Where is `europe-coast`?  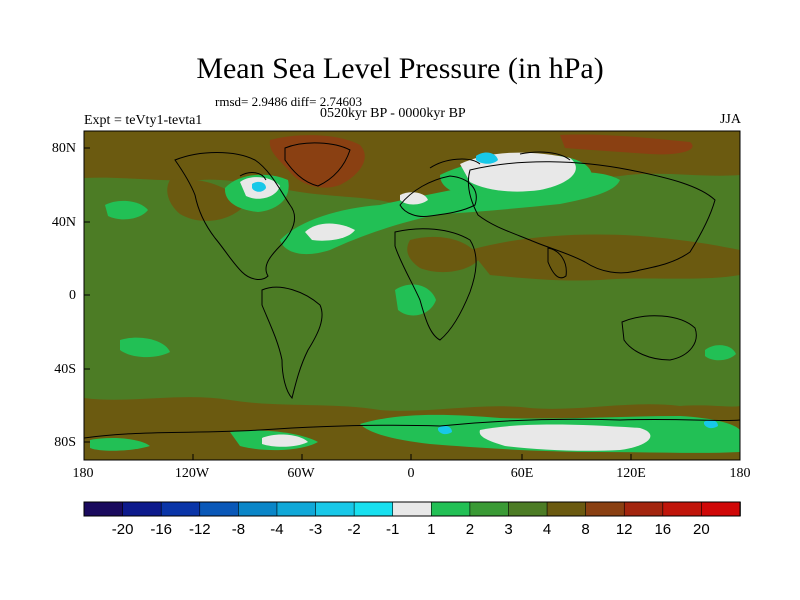
europe-coast is located at coordinates (438, 196).